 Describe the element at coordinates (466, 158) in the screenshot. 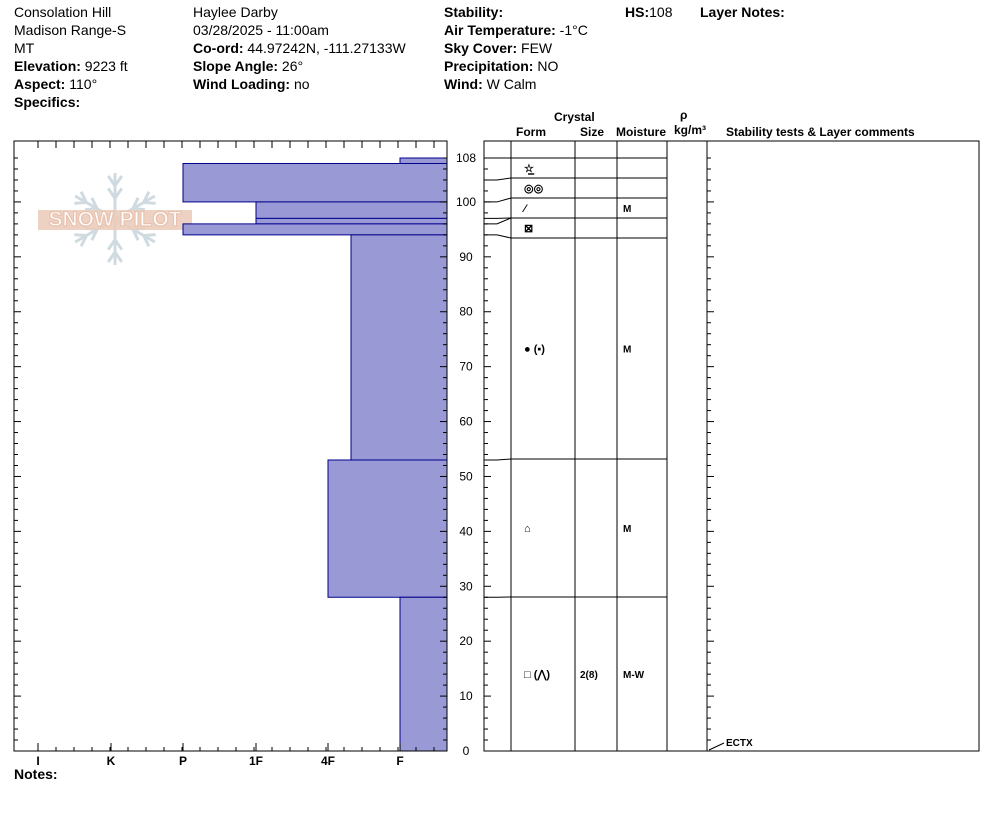

I see `depth-label: 108` at that location.